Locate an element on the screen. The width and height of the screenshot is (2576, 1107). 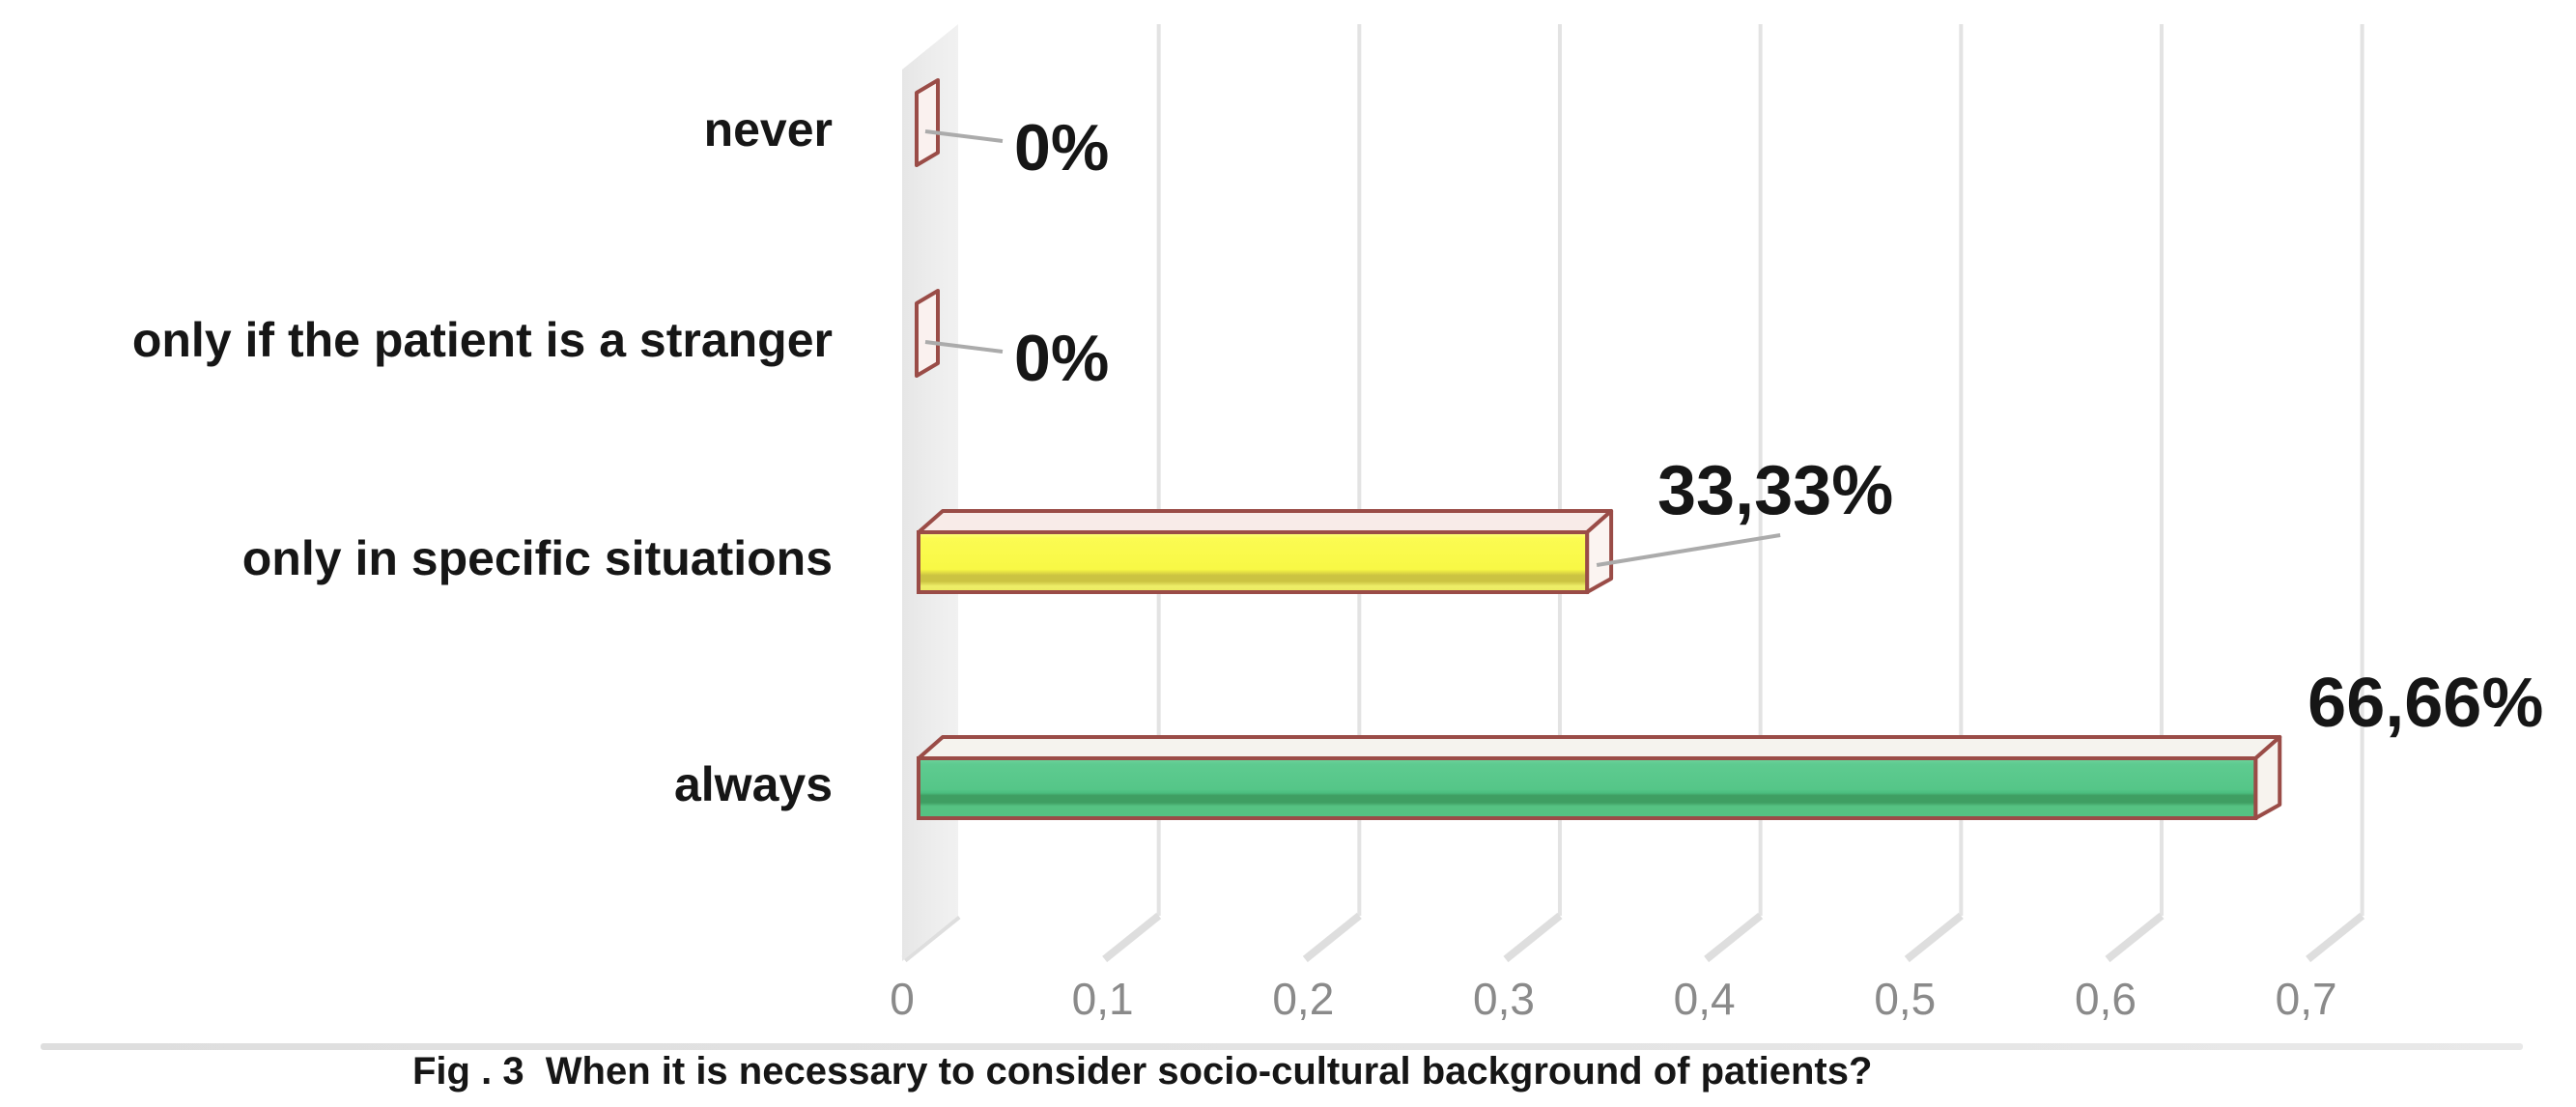
category-label-always: always is located at coordinates (753, 784).